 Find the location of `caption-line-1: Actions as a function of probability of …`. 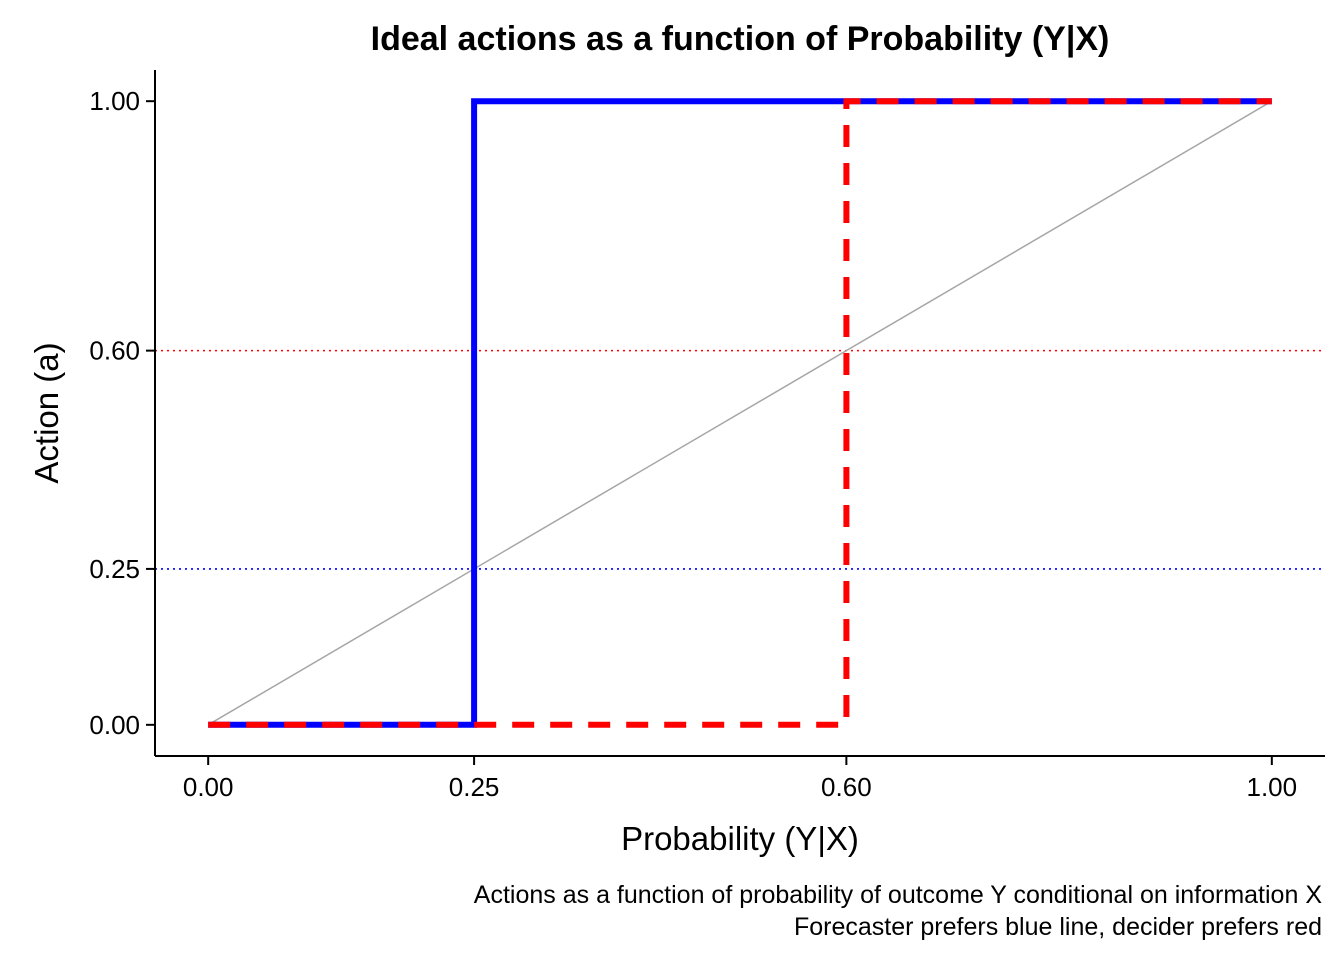

caption-line-1: Actions as a function of probability of … is located at coordinates (898, 895).